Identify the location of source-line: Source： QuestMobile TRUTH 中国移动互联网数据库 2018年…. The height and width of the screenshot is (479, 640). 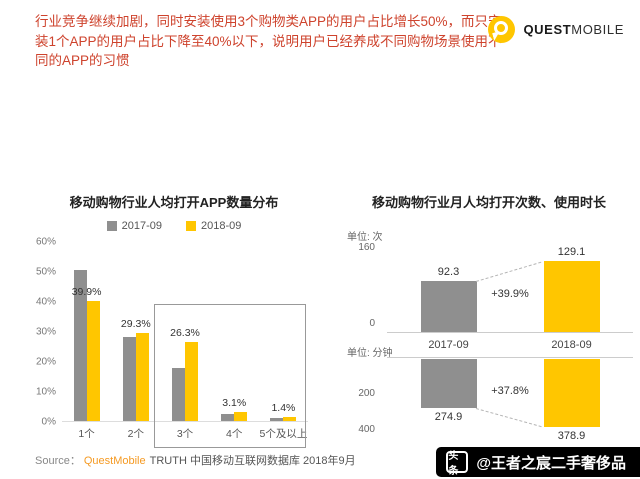
(195, 460).